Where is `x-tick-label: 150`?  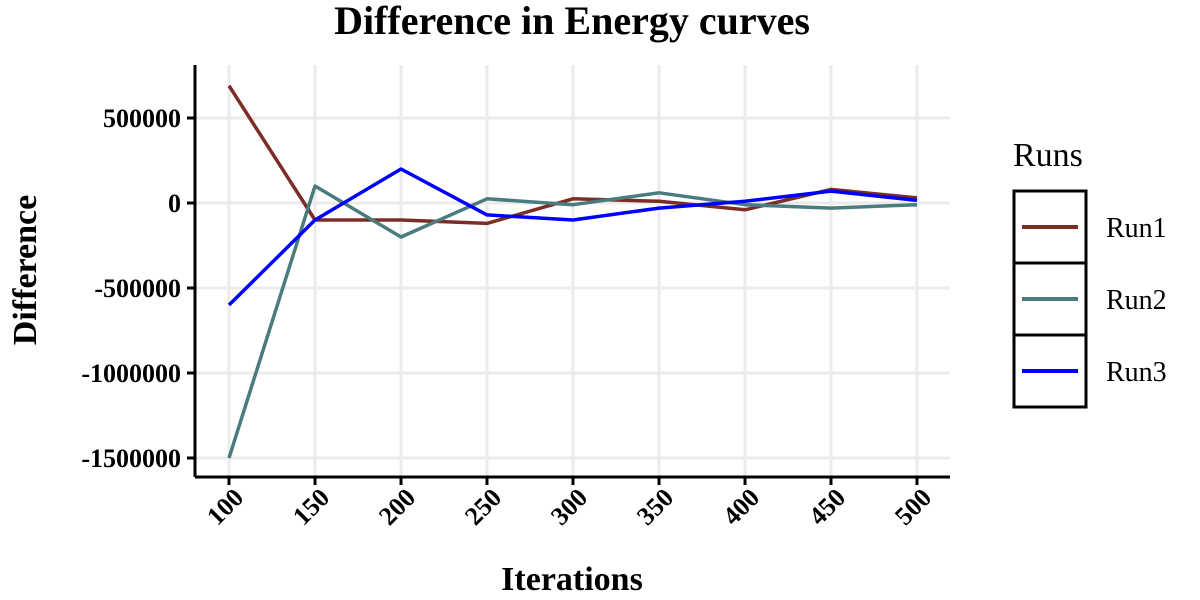
x-tick-label: 150 is located at coordinates (311, 507).